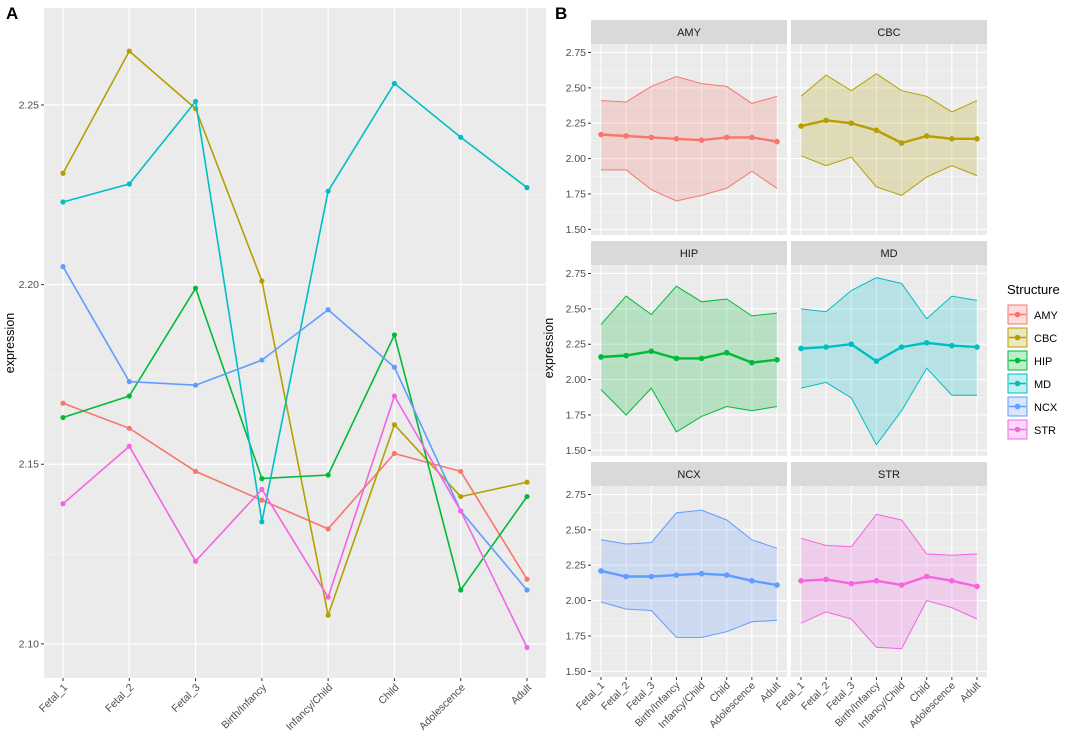 The width and height of the screenshot is (1065, 738). I want to click on facet-title: CBC, so click(888, 33).